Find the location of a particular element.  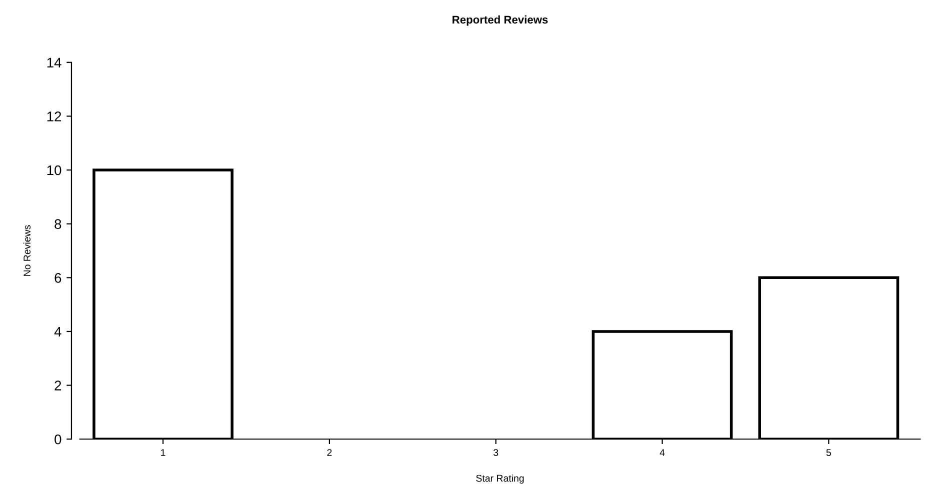

y-tick-label: 4 is located at coordinates (58, 331).